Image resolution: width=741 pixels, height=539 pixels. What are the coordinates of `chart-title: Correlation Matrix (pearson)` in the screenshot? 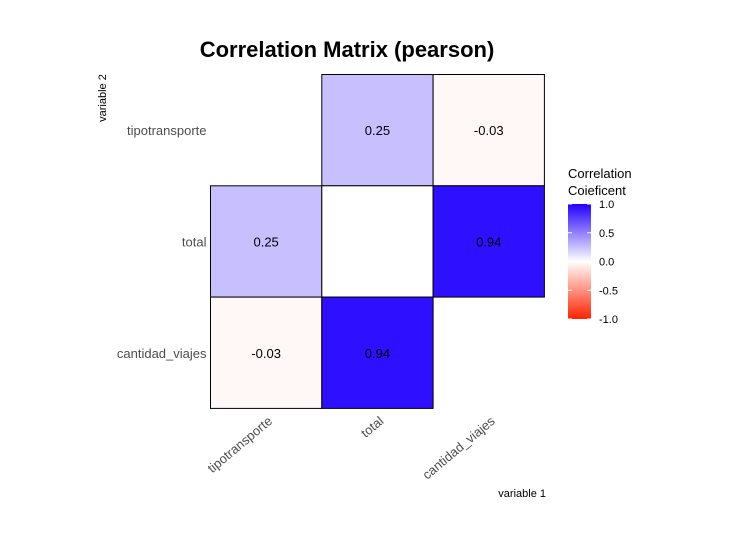 It's located at (347, 49).